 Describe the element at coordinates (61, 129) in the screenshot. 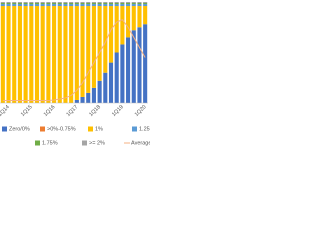

I see `legend-label: >0%-0.75%` at that location.